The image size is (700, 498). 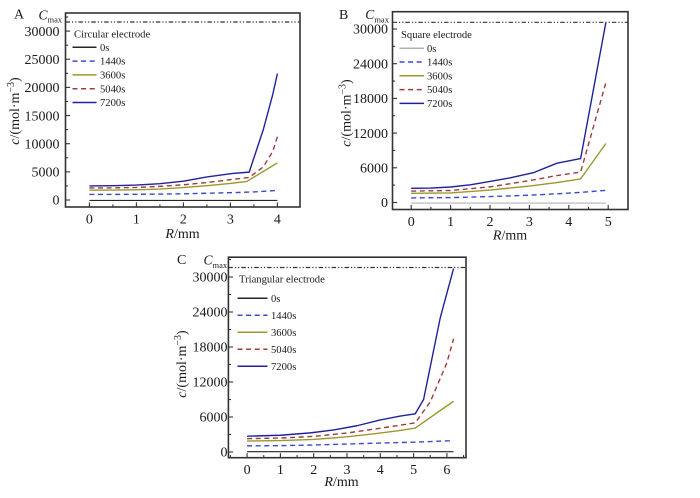 What do you see at coordinates (282, 280) in the screenshot?
I see `svg-text: Triangular electrode` at bounding box center [282, 280].